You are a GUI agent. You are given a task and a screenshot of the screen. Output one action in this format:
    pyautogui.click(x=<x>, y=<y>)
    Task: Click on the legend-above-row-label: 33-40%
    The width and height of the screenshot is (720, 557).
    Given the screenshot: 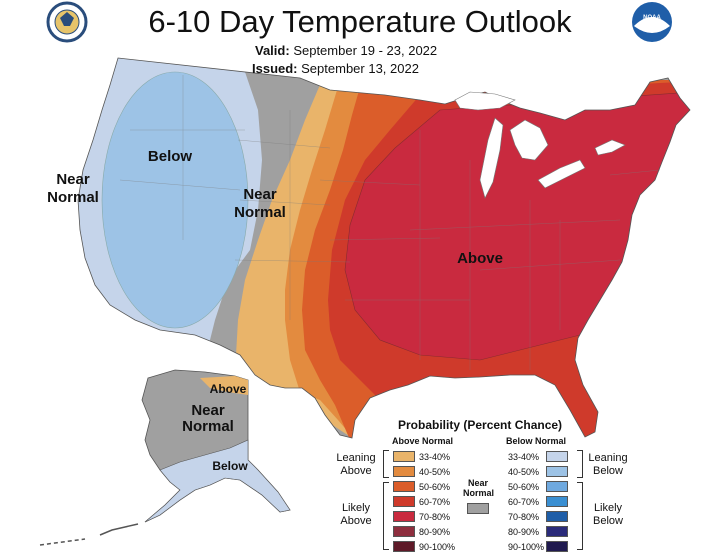 What is the action you would take?
    pyautogui.click(x=435, y=457)
    